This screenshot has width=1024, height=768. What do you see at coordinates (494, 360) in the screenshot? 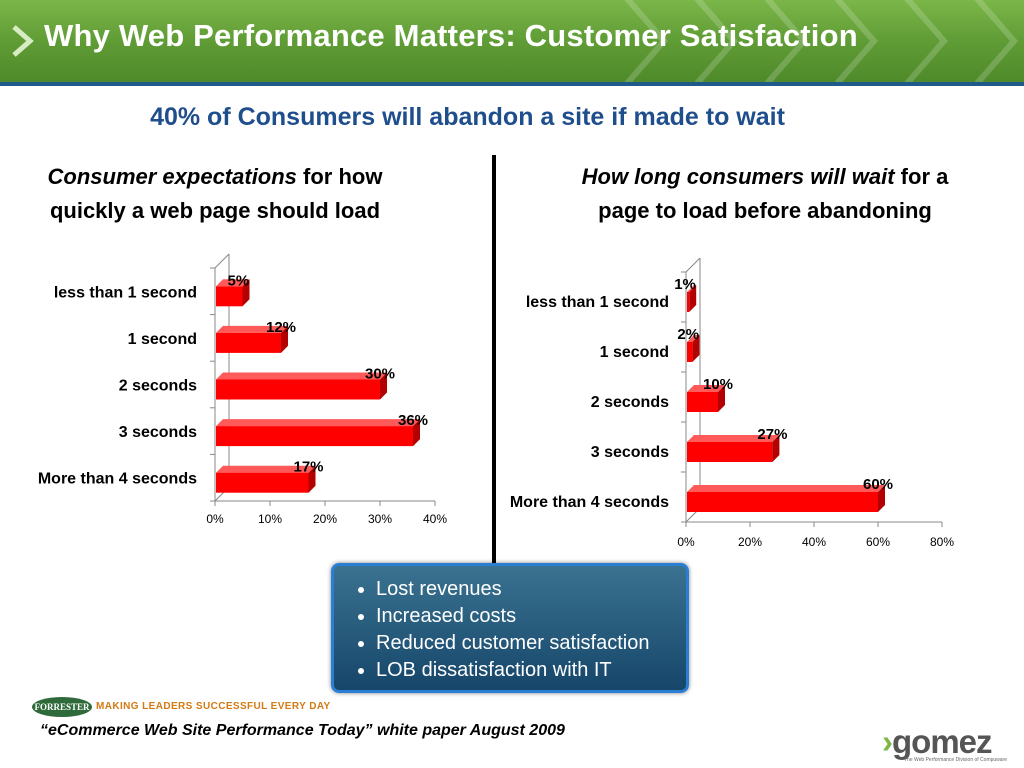
I see `column-divider` at bounding box center [494, 360].